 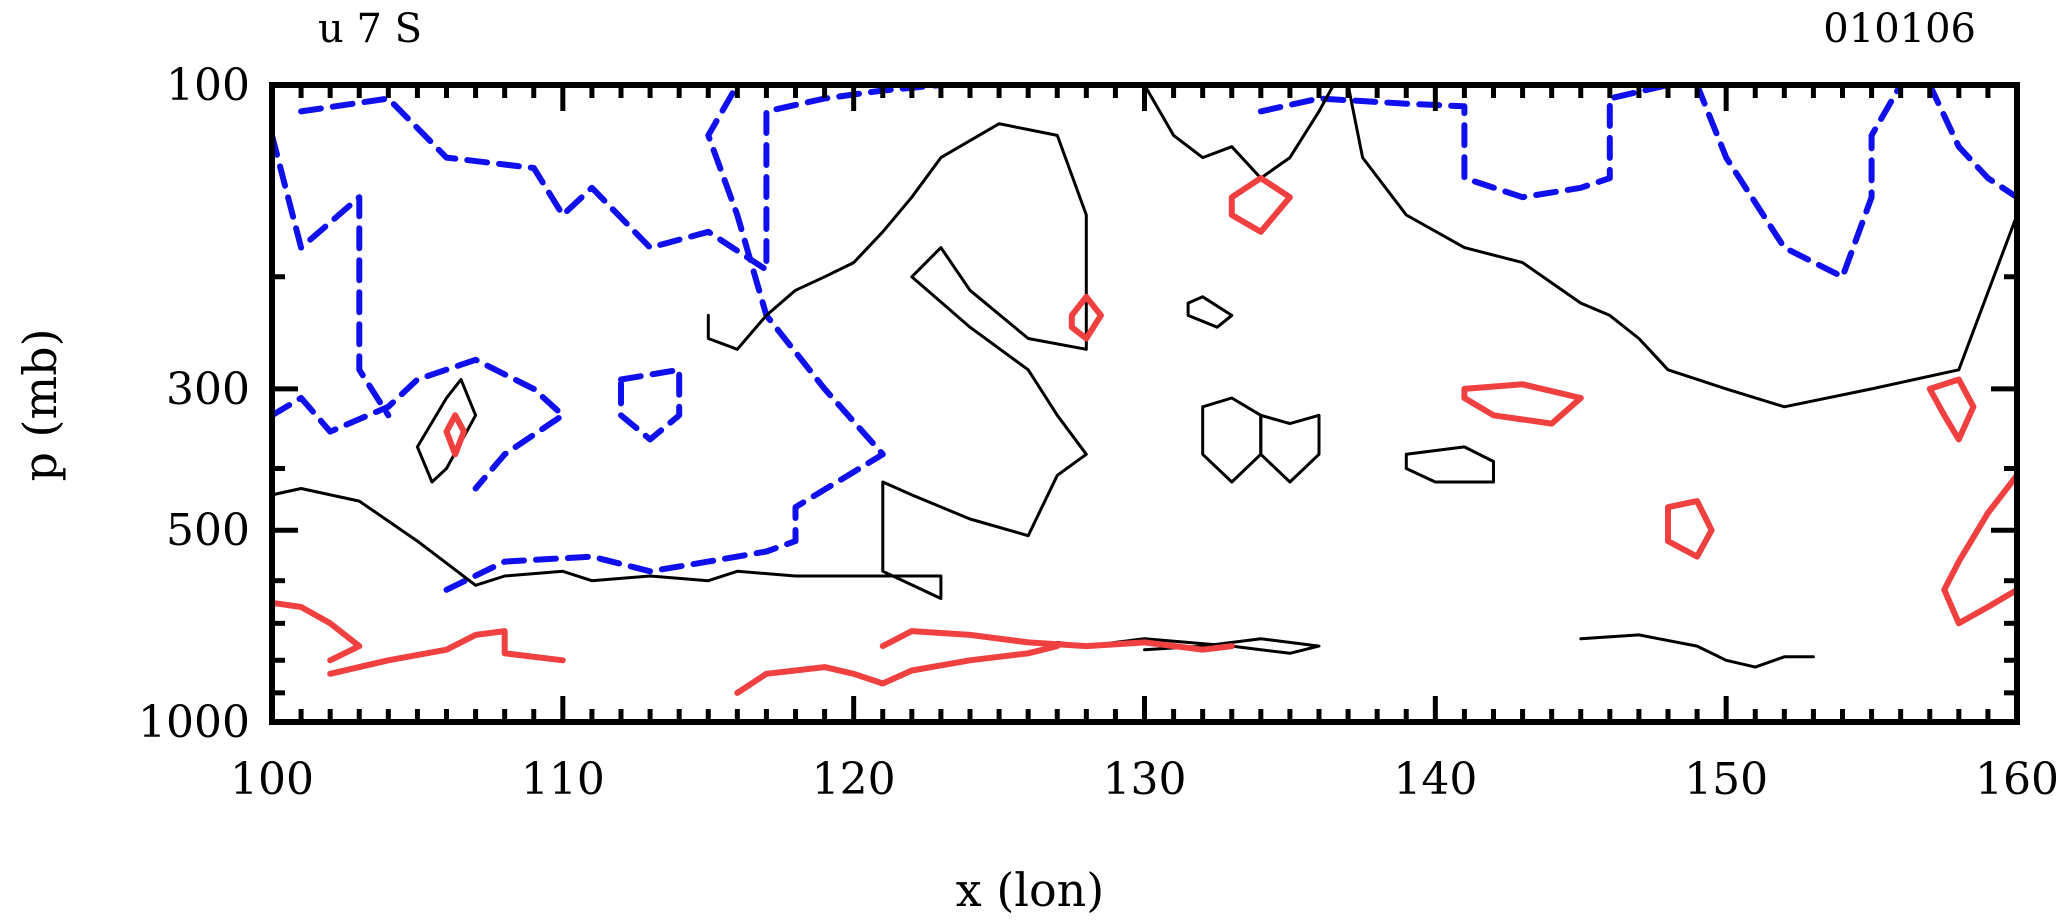 What do you see at coordinates (272, 779) in the screenshot?
I see `x-tick-label: 100` at bounding box center [272, 779].